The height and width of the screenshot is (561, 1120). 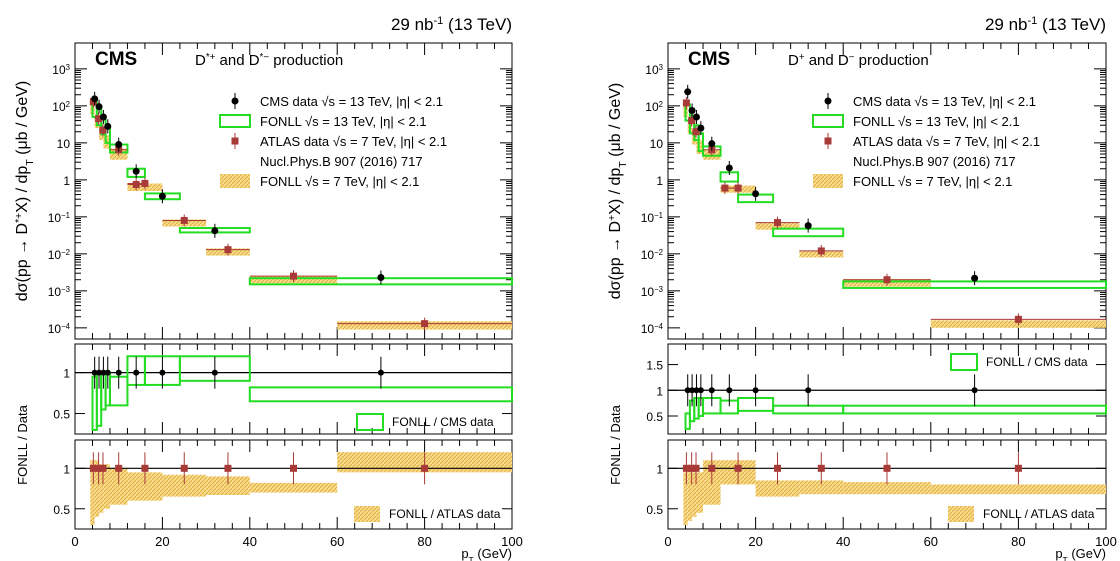 What do you see at coordinates (25, 191) in the screenshot?
I see `y-axis-label: dσ(pp → D*+X) / dpT (μb / GeV)` at bounding box center [25, 191].